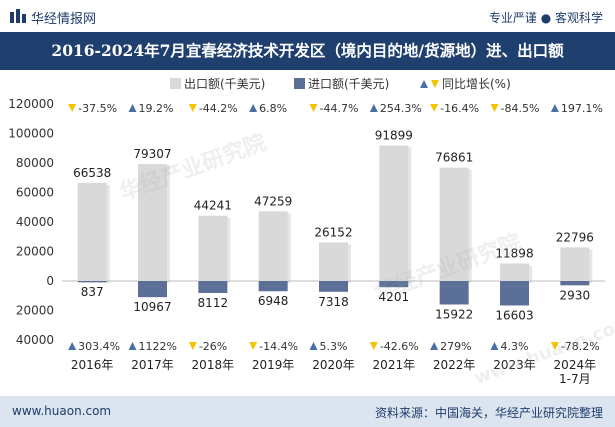  Describe the element at coordinates (278, 346) in the screenshot. I see `import-growth-label: -14.4%` at that location.